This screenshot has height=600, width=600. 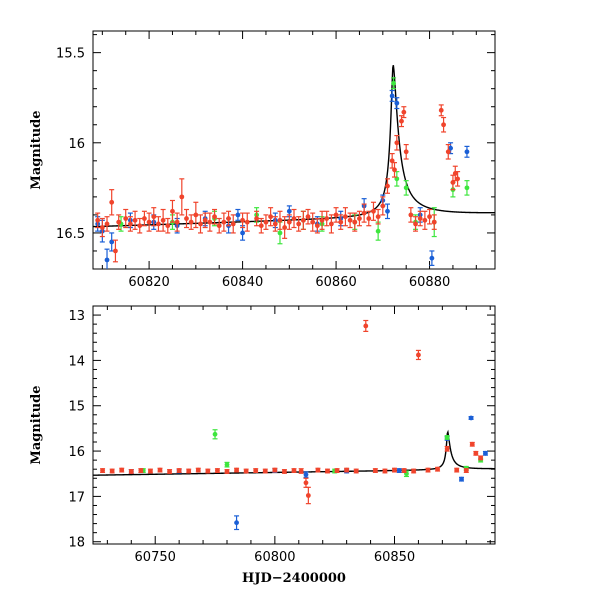 I want to click on y-tick-label: 16, so click(x=76, y=144).